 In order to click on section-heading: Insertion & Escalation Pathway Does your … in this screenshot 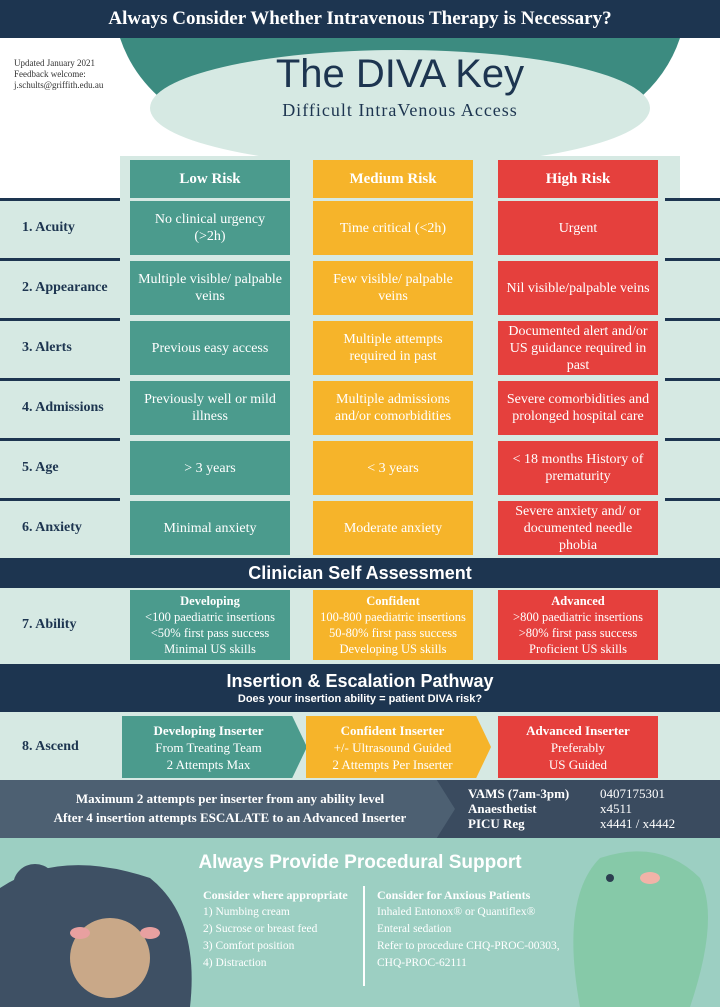, I will do `click(360, 688)`.